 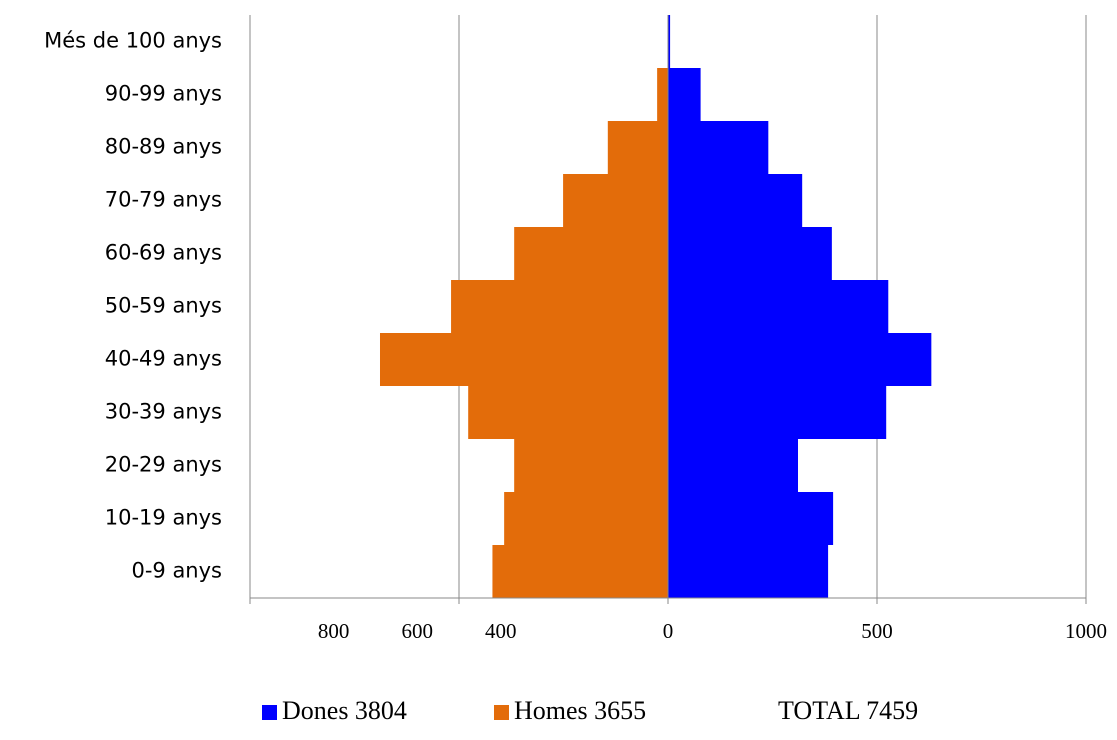 What do you see at coordinates (848, 710) in the screenshot?
I see `total-annotation: TOTAL 7459` at bounding box center [848, 710].